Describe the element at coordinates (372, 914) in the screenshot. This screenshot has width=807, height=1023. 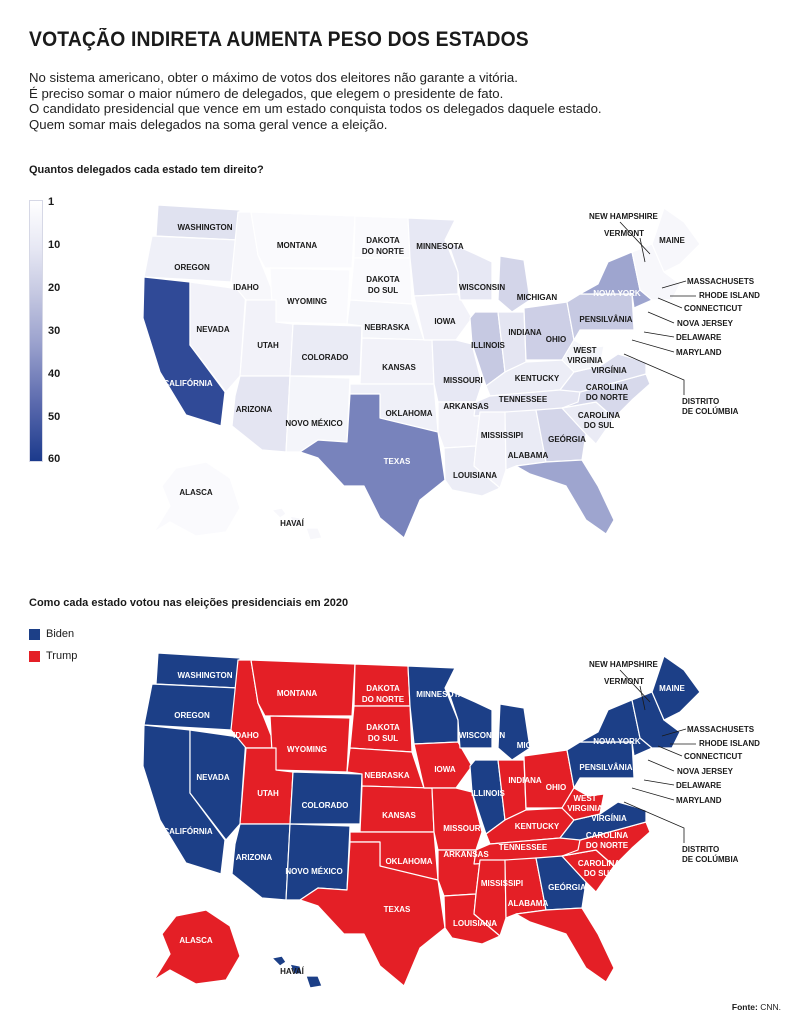
I see `state-texas` at that location.